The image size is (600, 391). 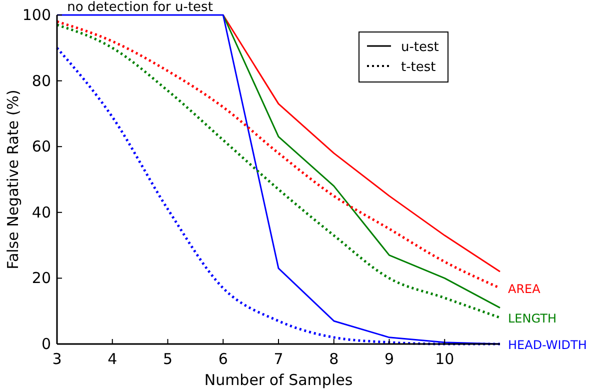 What do you see at coordinates (46, 344) in the screenshot?
I see `y-tick-label: 0` at bounding box center [46, 344].